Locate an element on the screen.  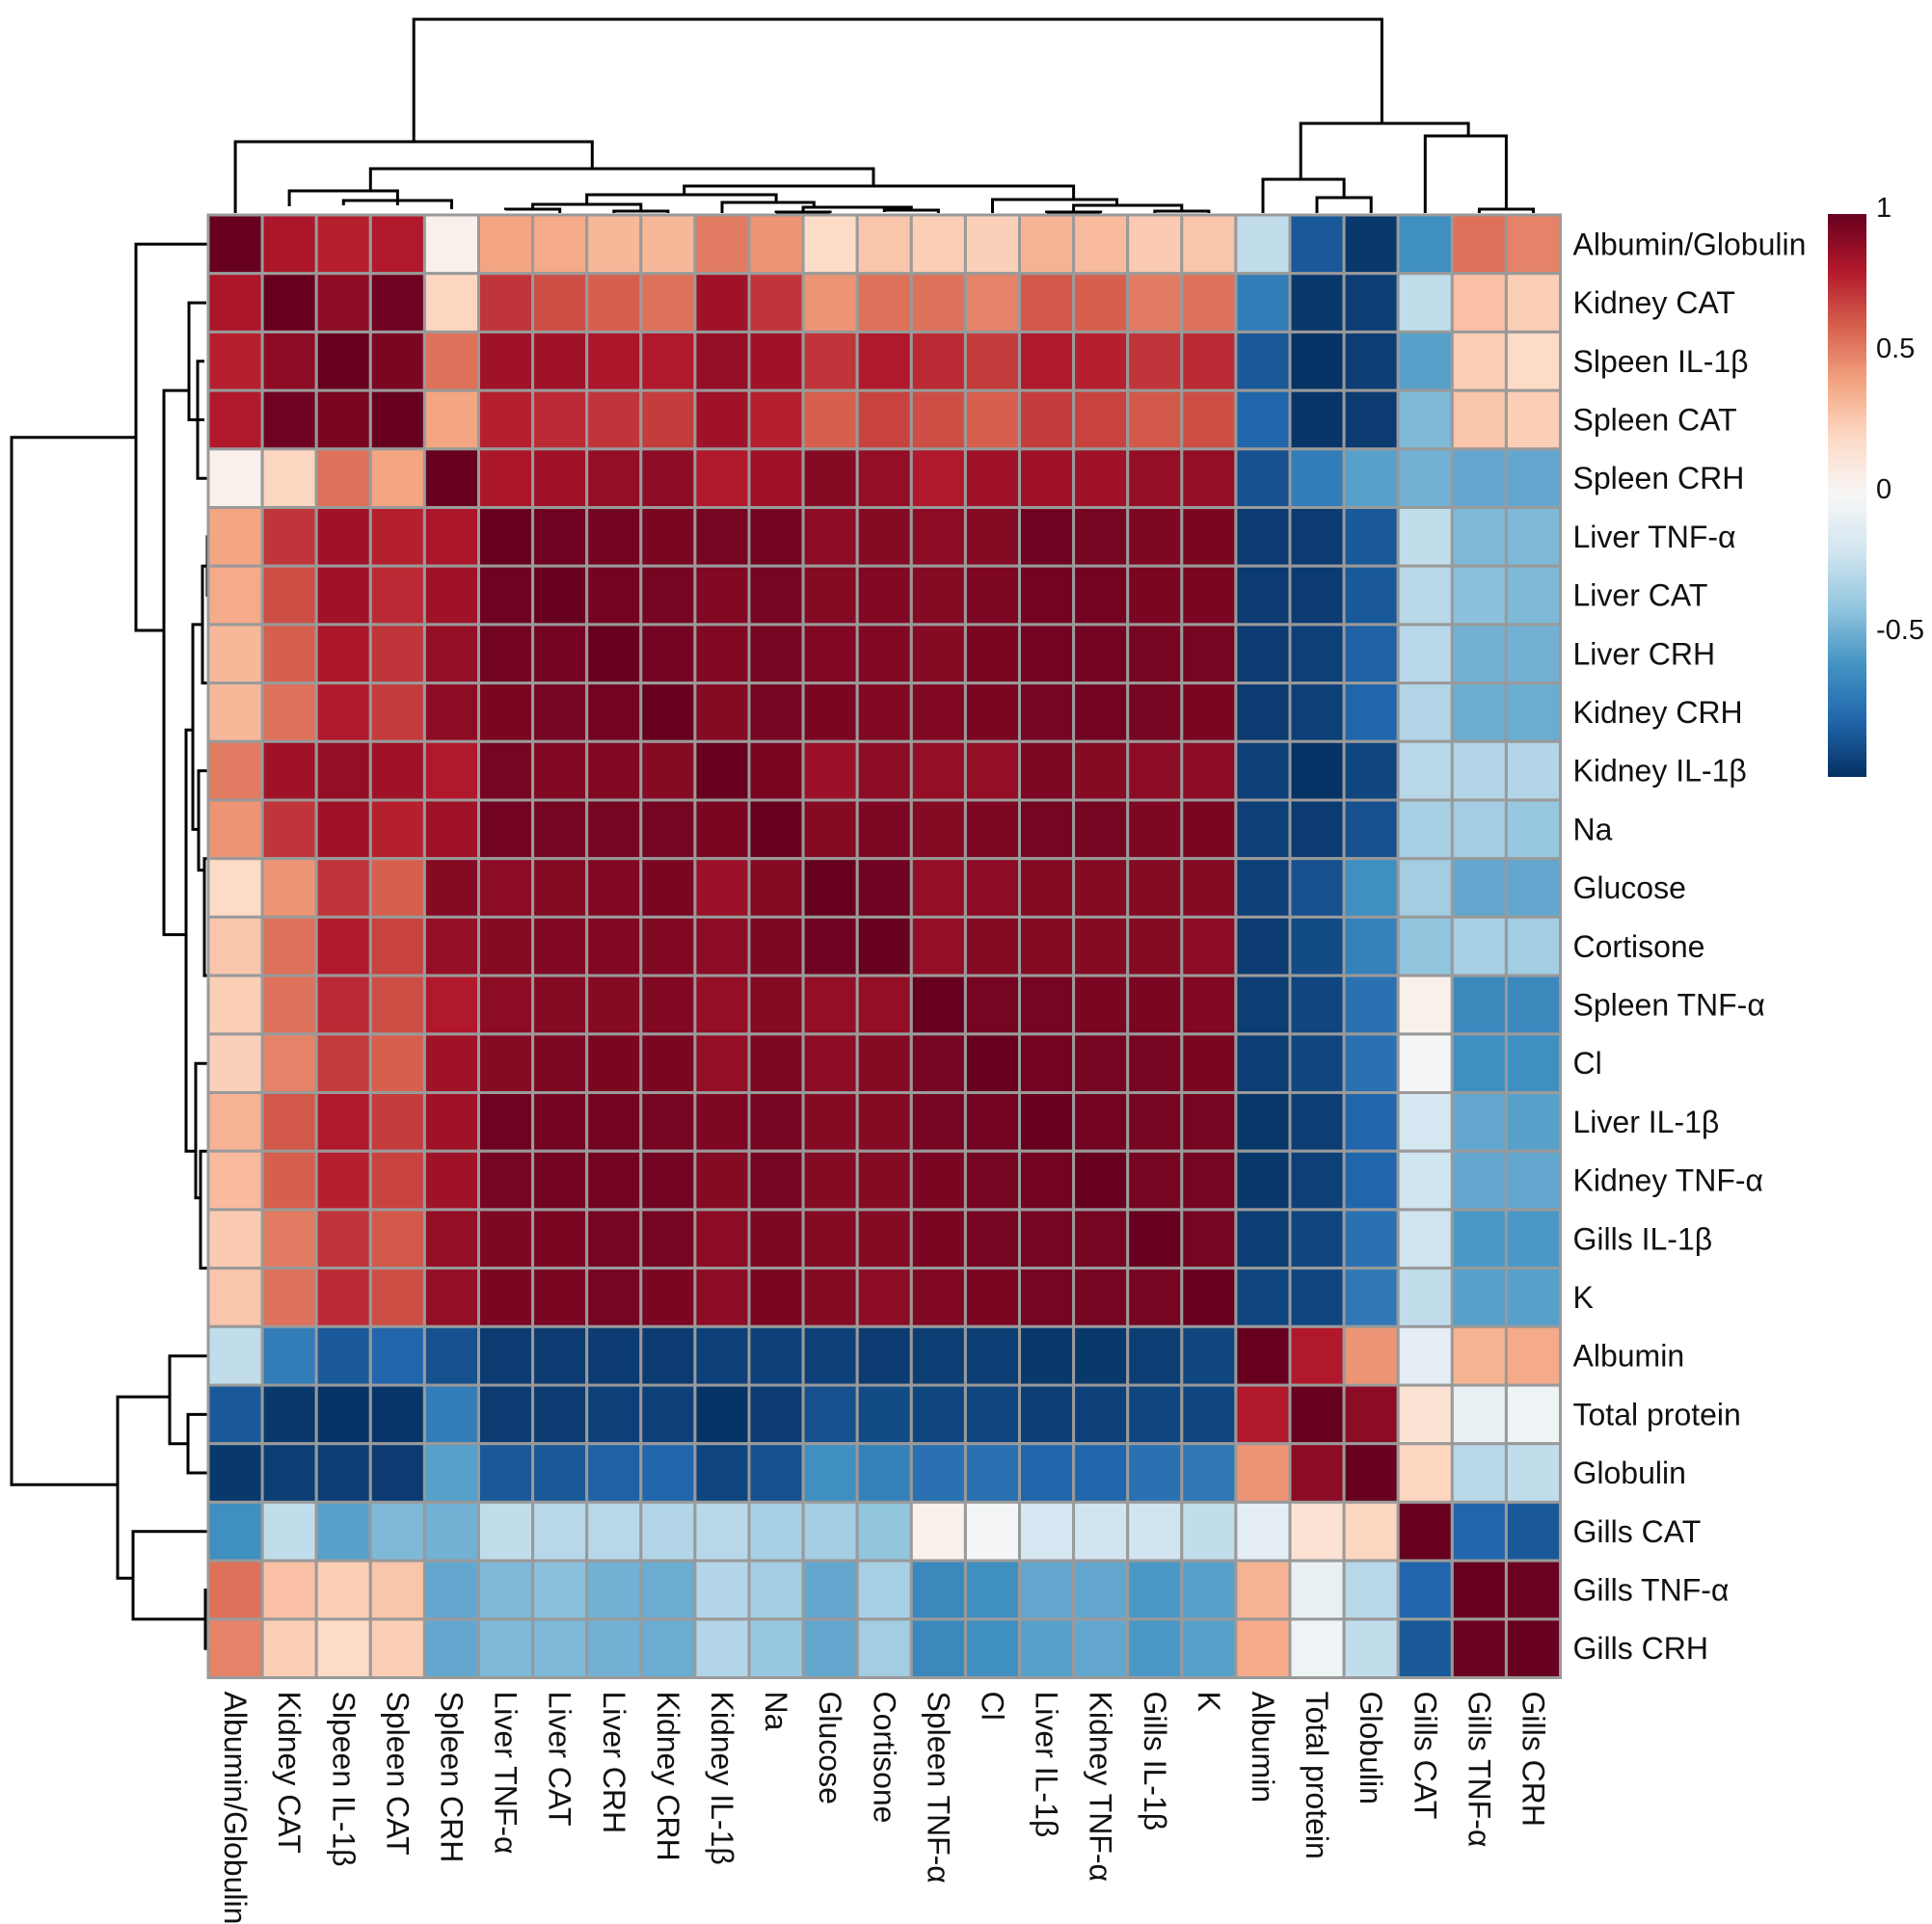
row-label: Slpeen IL-1β is located at coordinates (1661, 361).